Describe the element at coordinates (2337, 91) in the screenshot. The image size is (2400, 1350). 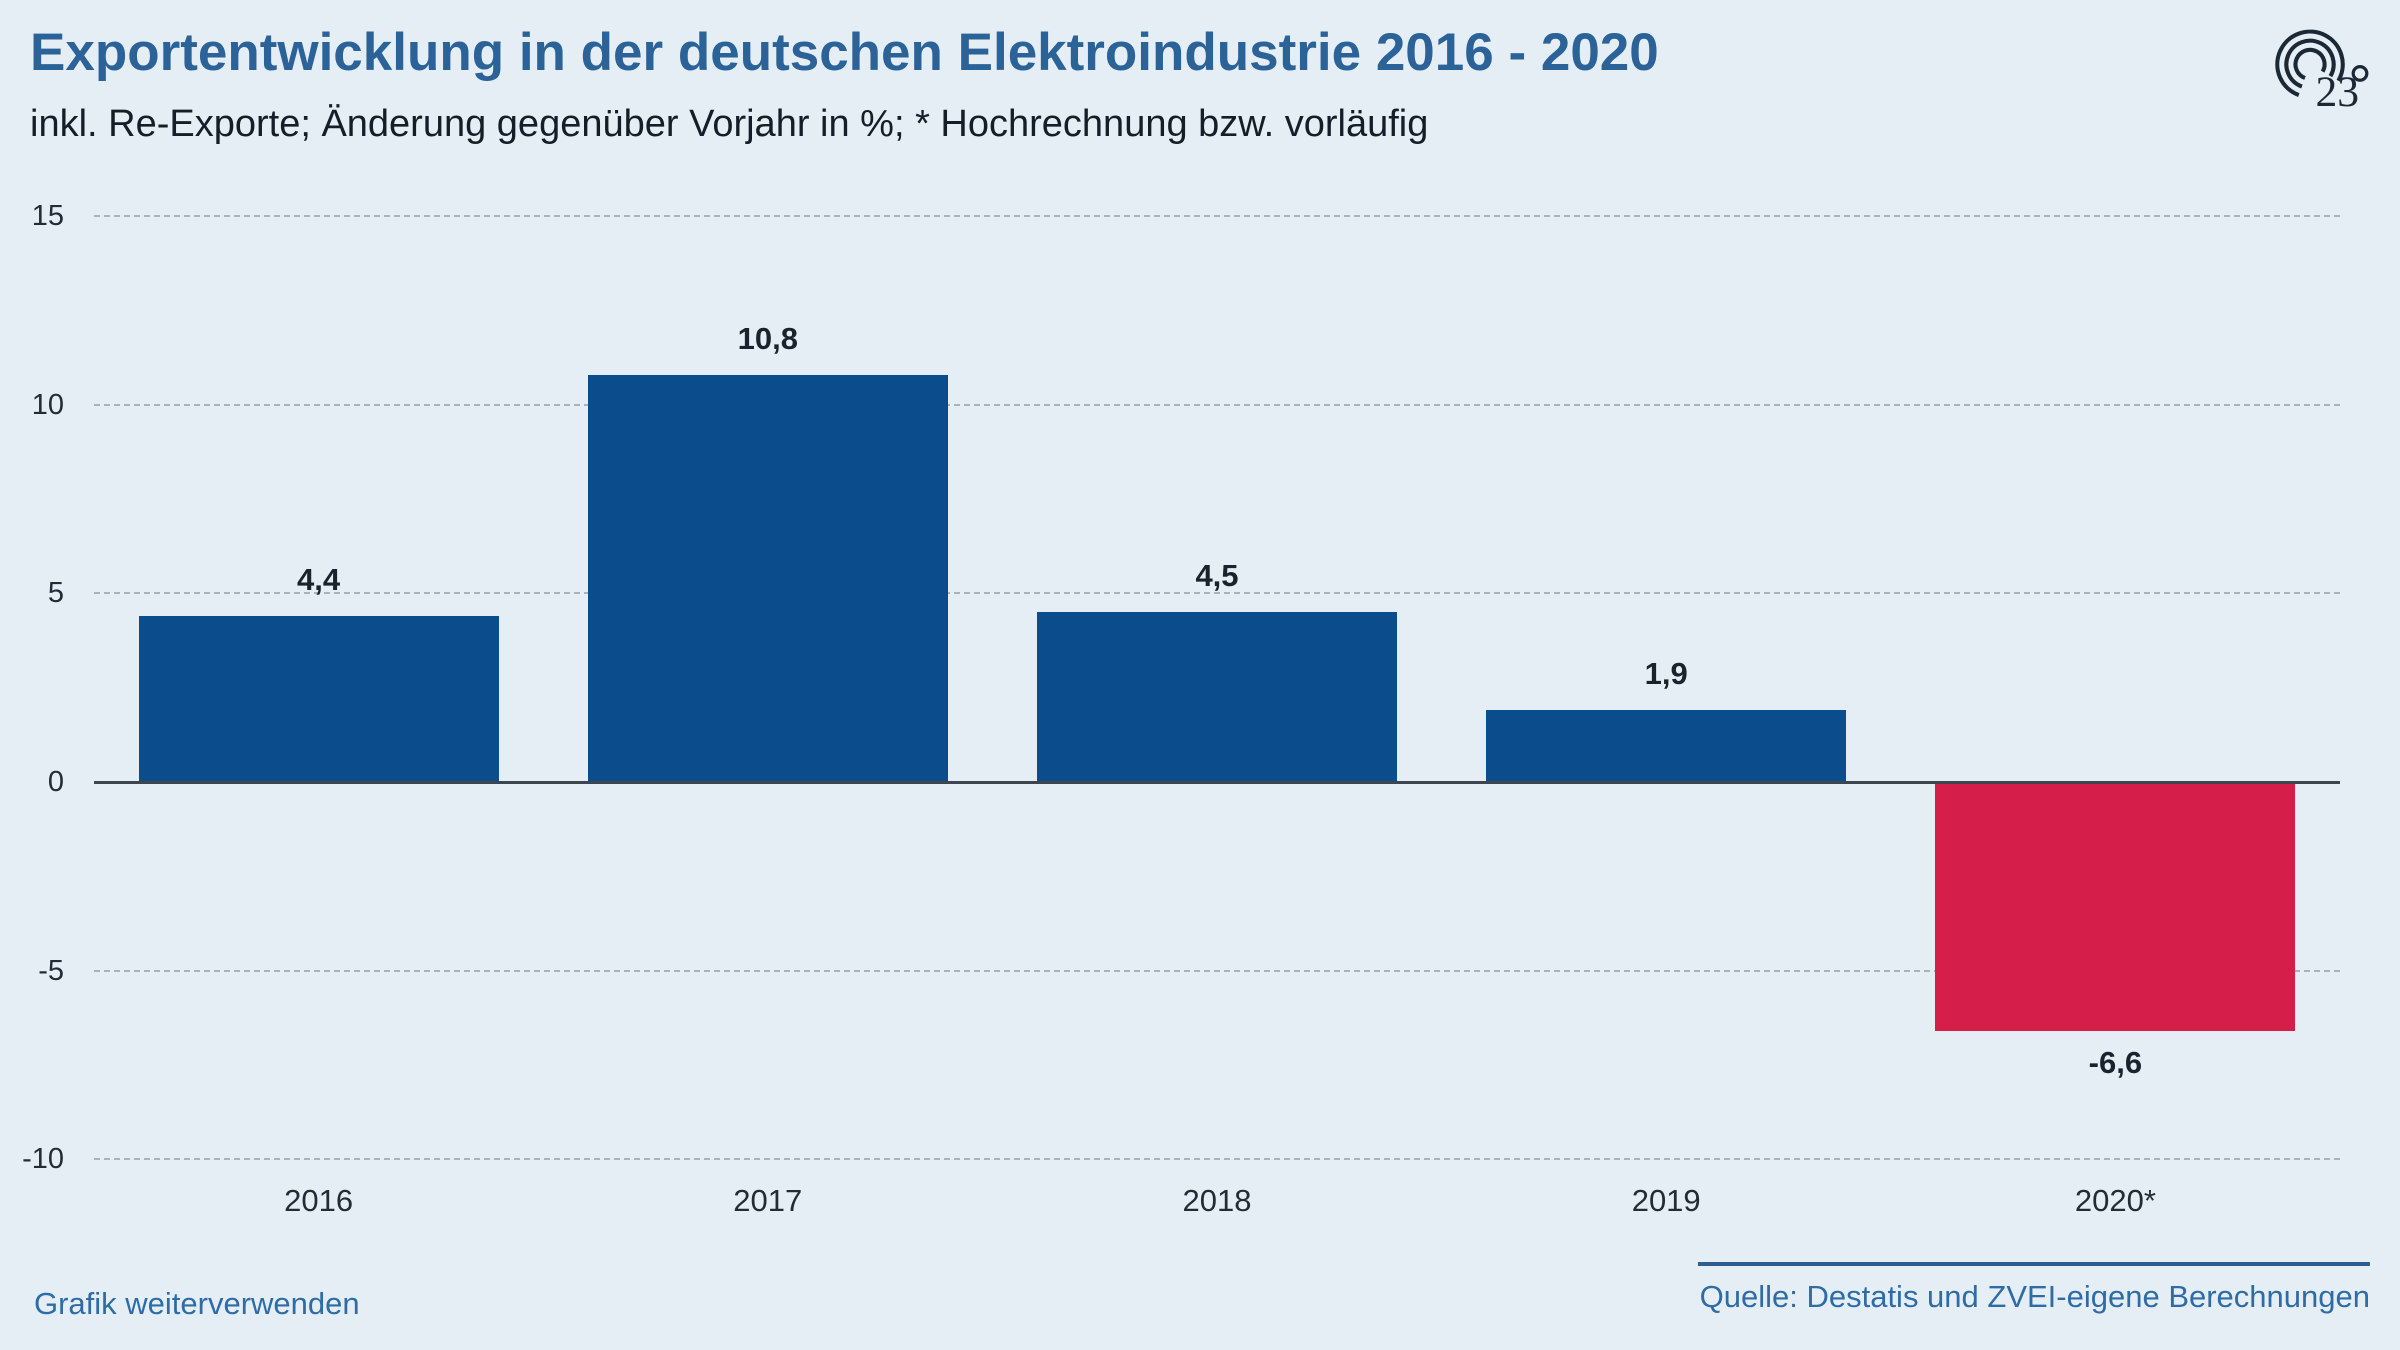
I see `logo-text: 23` at that location.